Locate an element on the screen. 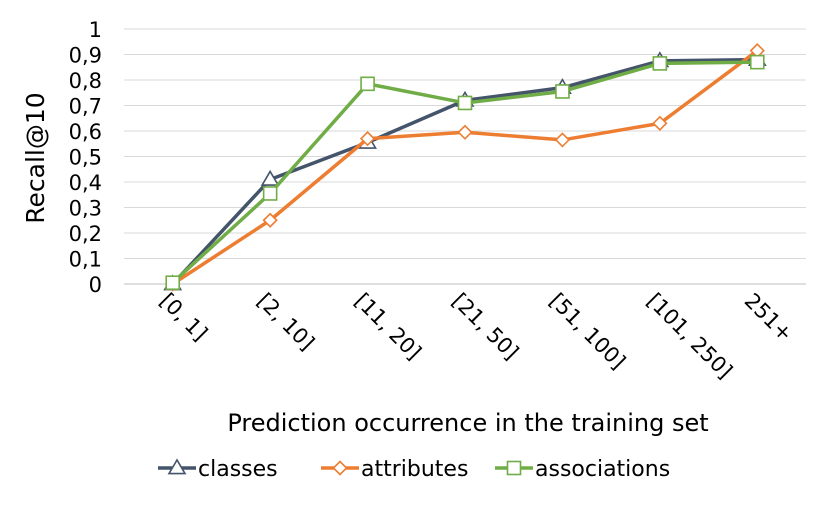 The width and height of the screenshot is (830, 508). y-tick-label: 0,6 is located at coordinates (85, 132).